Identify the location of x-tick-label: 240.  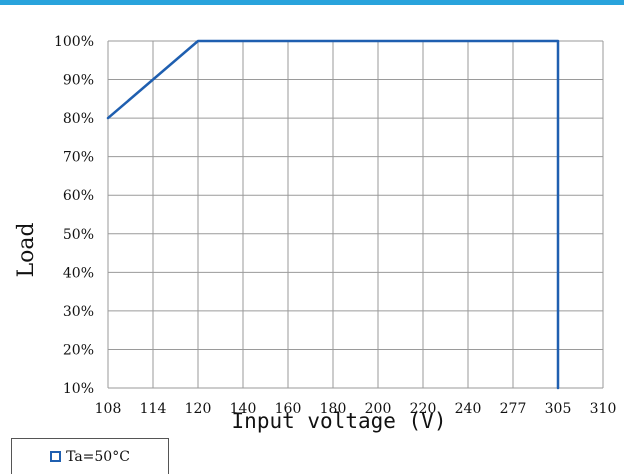
(468, 409).